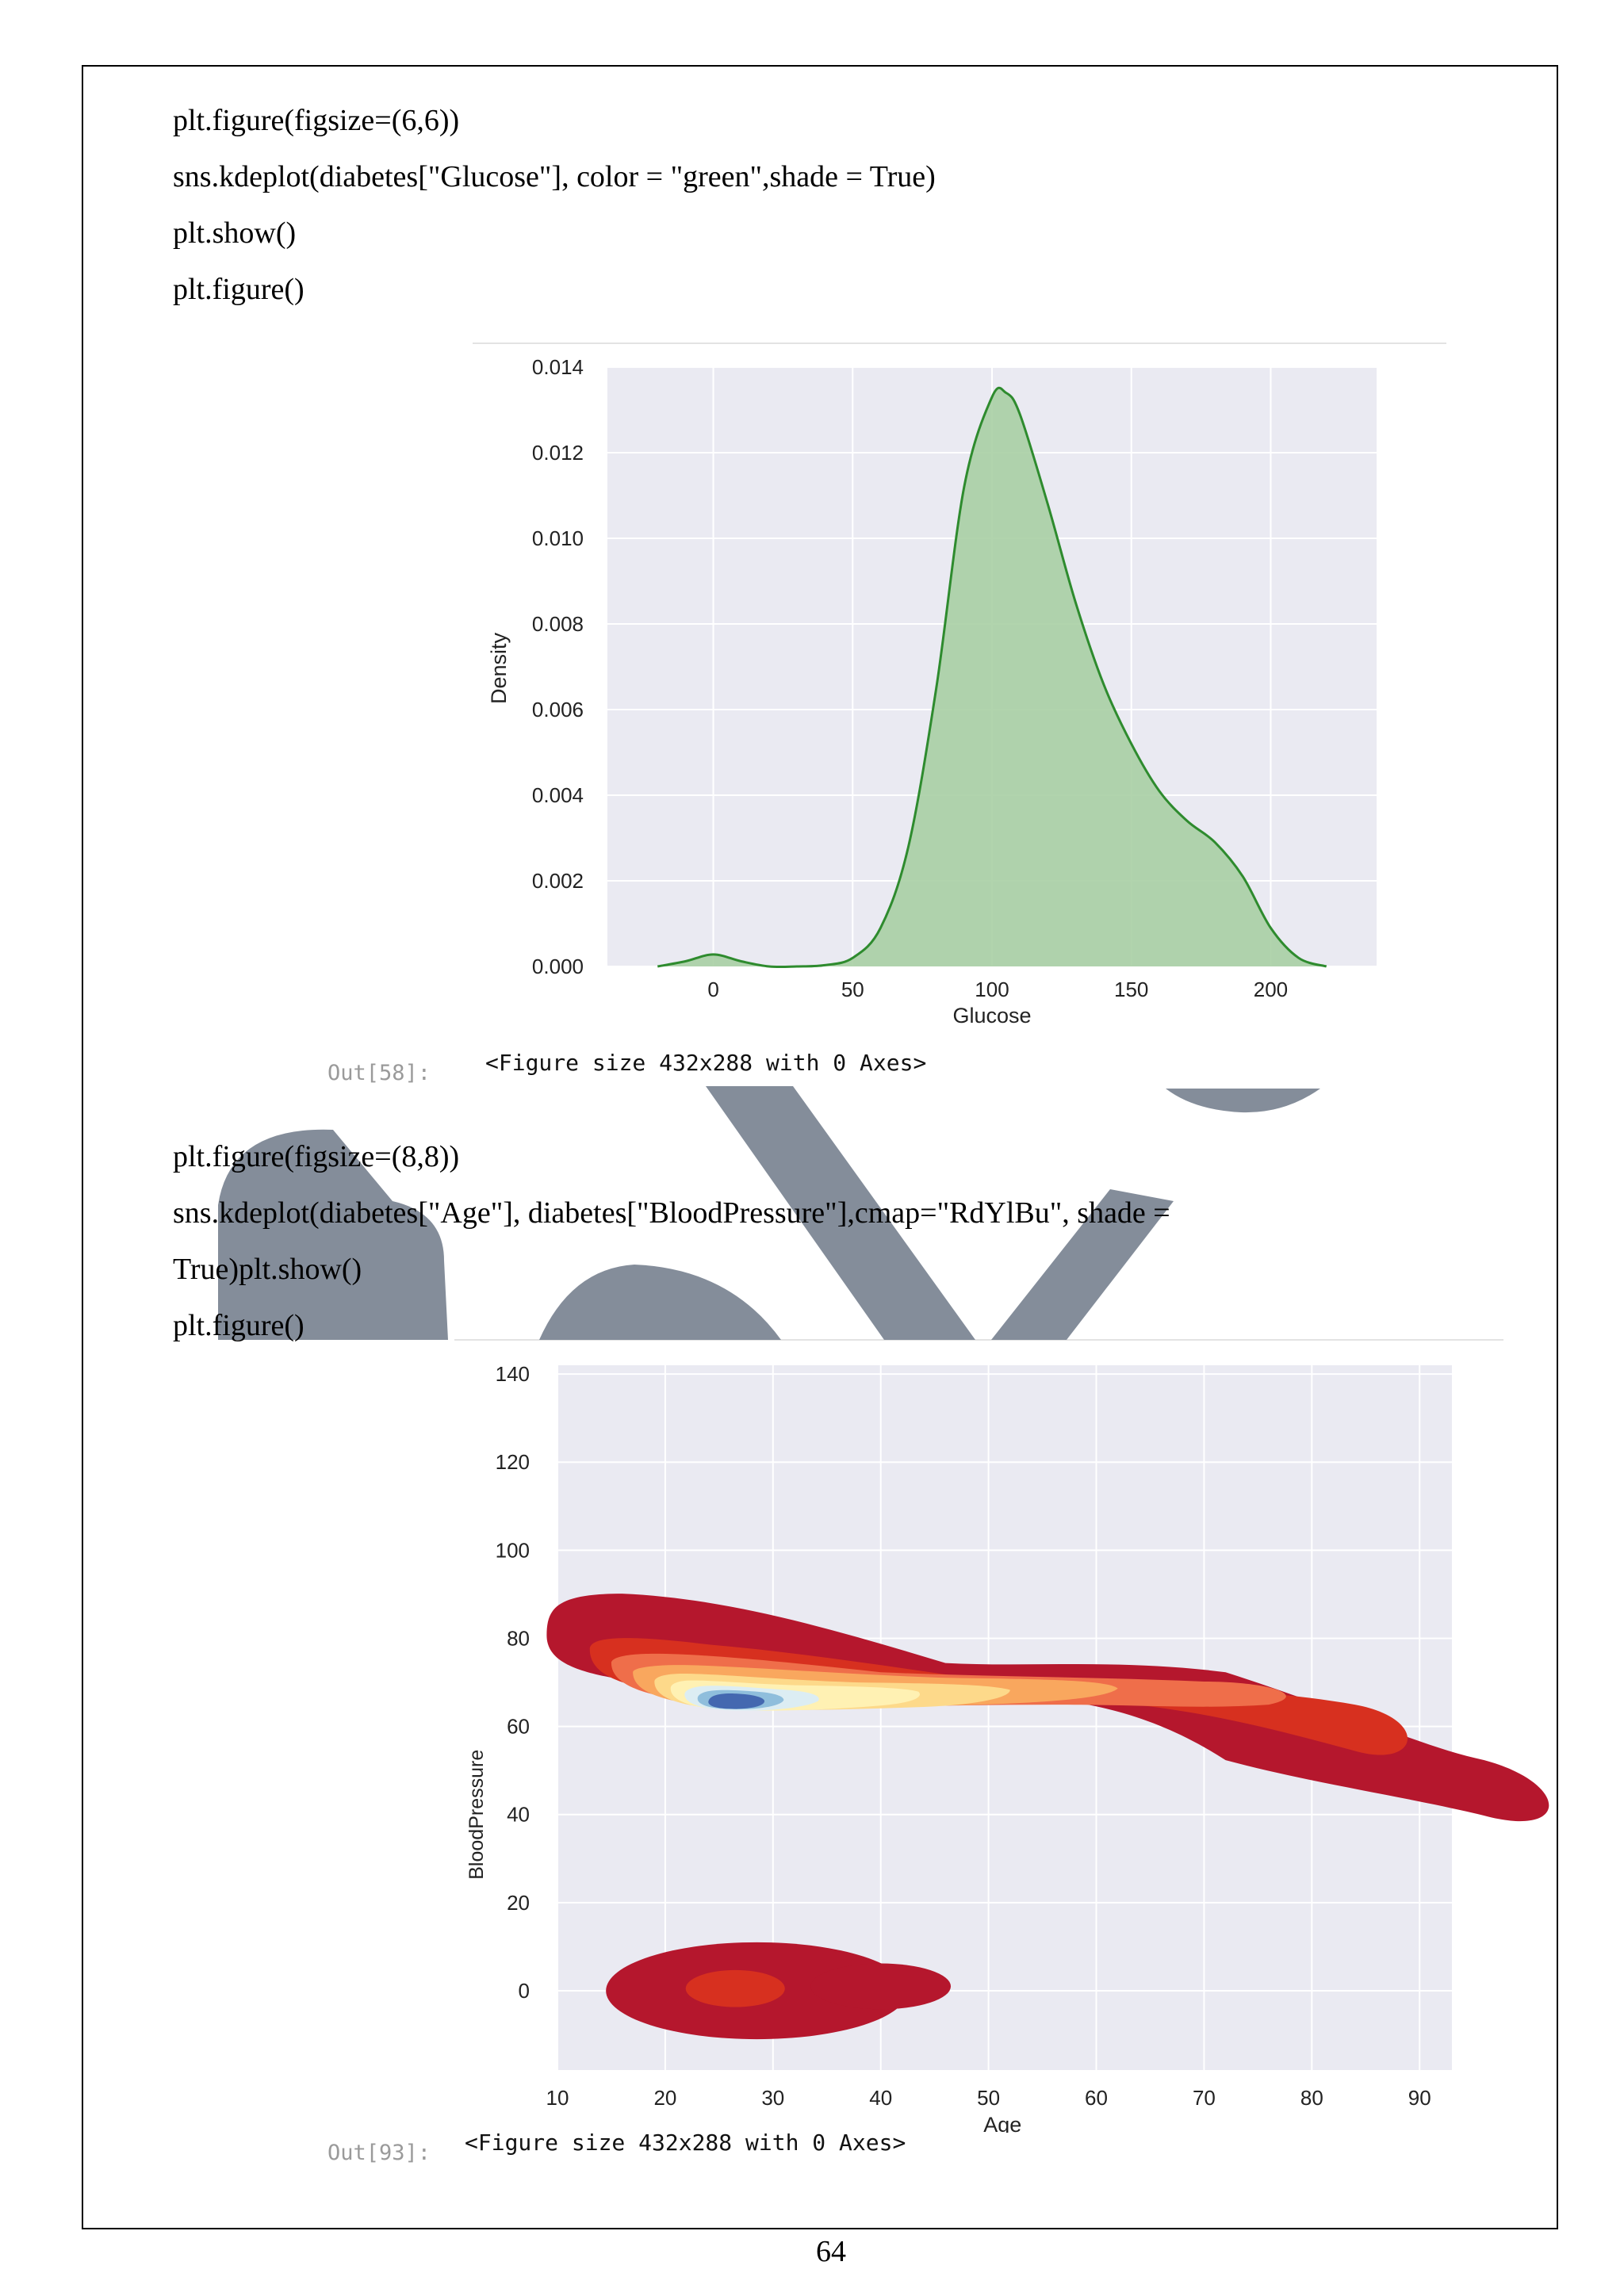 The width and height of the screenshot is (1624, 2296). Describe the element at coordinates (880, 2098) in the screenshot. I see `x-tick-label: 40` at that location.